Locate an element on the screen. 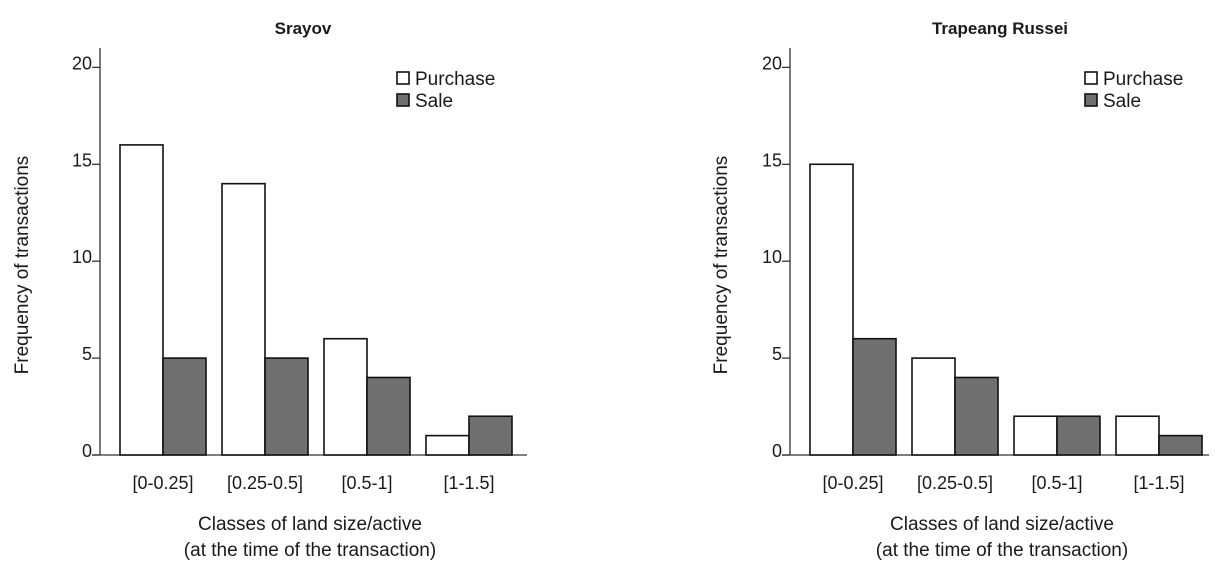  chart-title: Srayov is located at coordinates (303, 28).